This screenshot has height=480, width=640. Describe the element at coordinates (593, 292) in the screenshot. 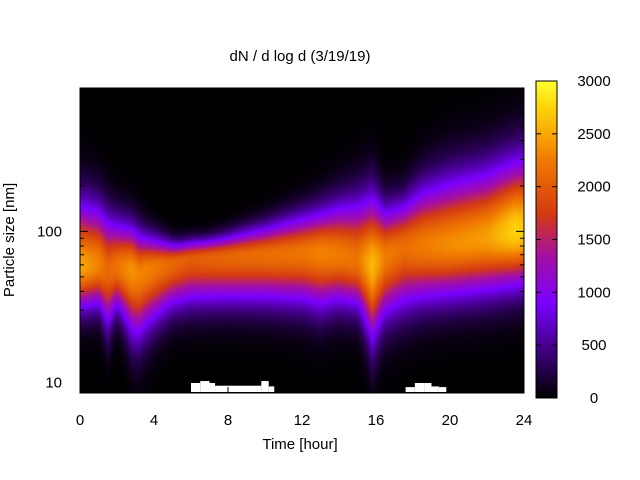

I see `colorbar-tick-label: 1000` at that location.